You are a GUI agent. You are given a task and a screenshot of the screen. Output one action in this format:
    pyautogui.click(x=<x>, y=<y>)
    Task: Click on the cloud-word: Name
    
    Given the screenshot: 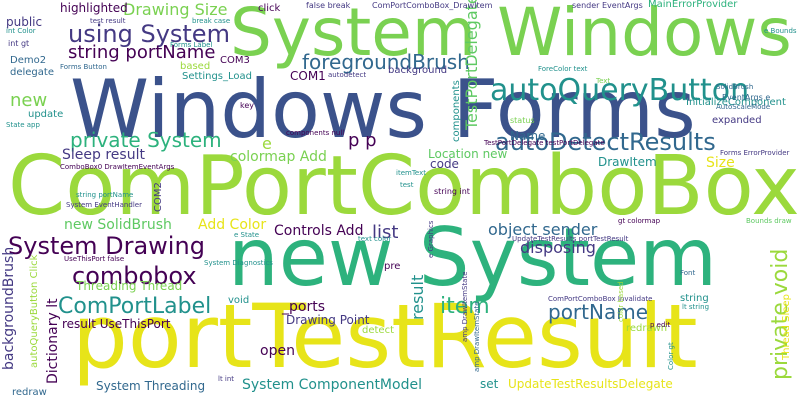 What is the action you would take?
    pyautogui.click(x=528, y=136)
    